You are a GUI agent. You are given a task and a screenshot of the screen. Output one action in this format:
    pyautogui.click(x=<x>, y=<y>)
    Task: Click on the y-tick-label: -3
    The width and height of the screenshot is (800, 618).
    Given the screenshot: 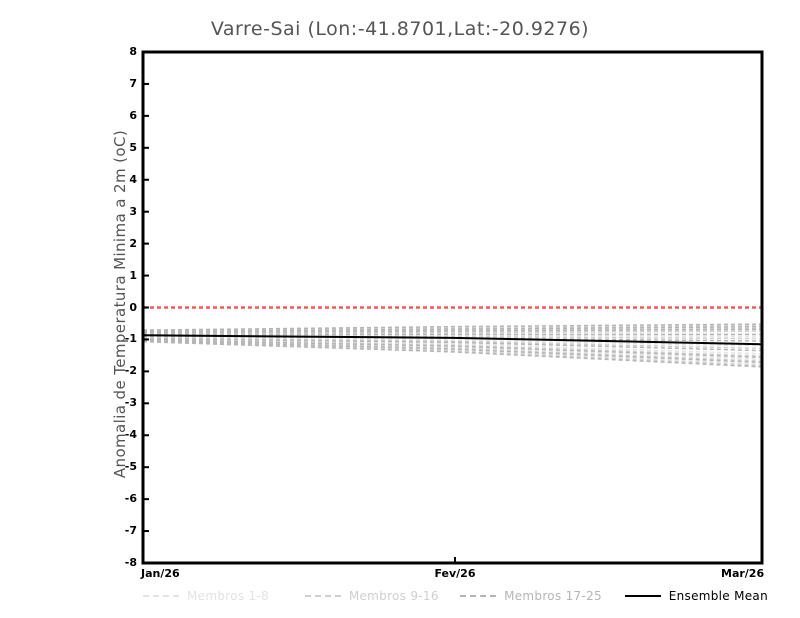 What is the action you would take?
    pyautogui.click(x=130, y=403)
    